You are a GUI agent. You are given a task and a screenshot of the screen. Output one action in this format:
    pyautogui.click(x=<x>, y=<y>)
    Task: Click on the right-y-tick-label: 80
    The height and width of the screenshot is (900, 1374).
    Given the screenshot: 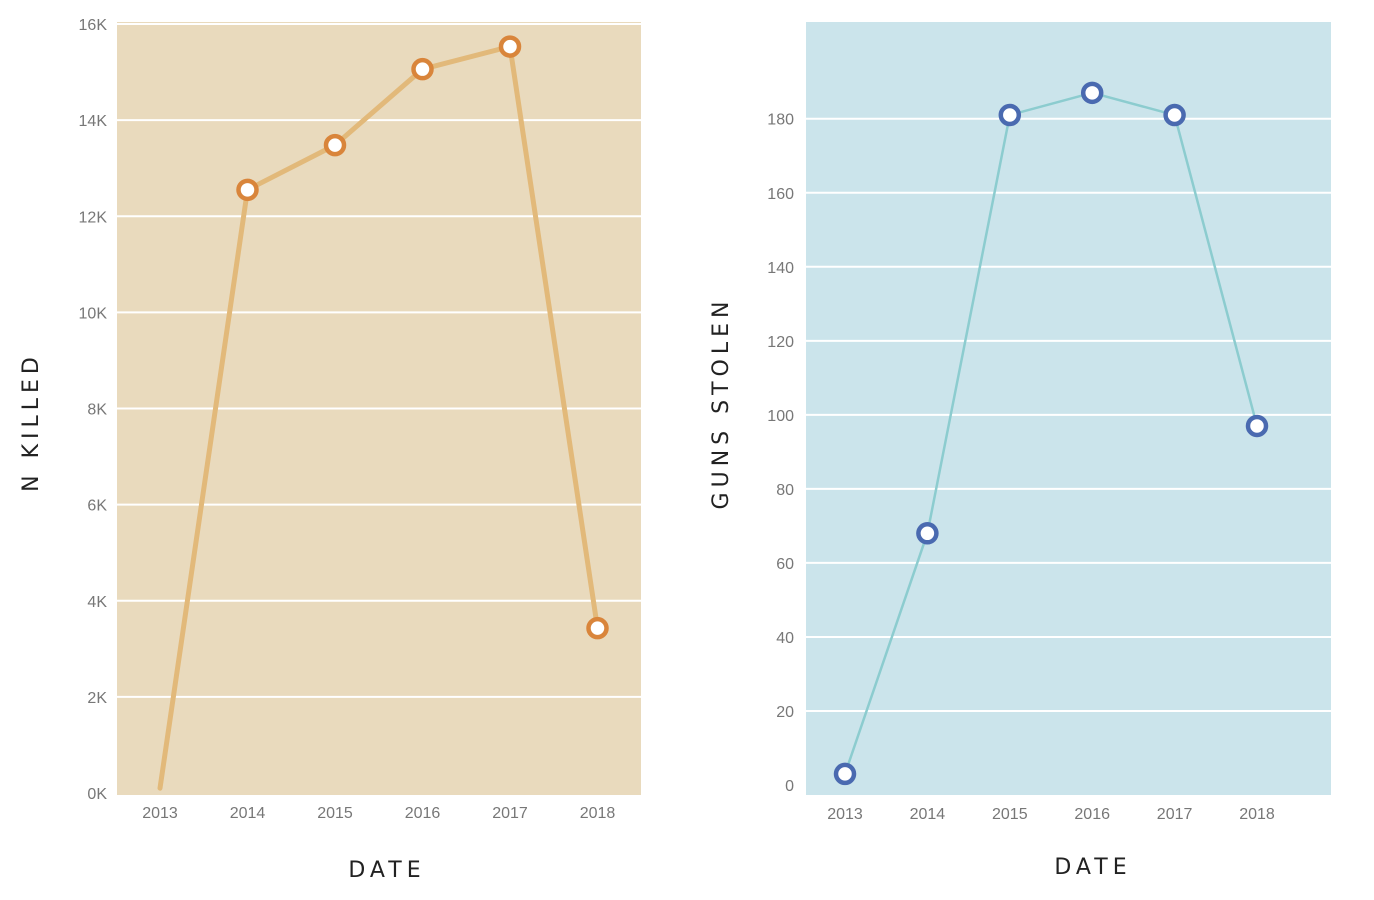 What is the action you would take?
    pyautogui.click(x=785, y=490)
    